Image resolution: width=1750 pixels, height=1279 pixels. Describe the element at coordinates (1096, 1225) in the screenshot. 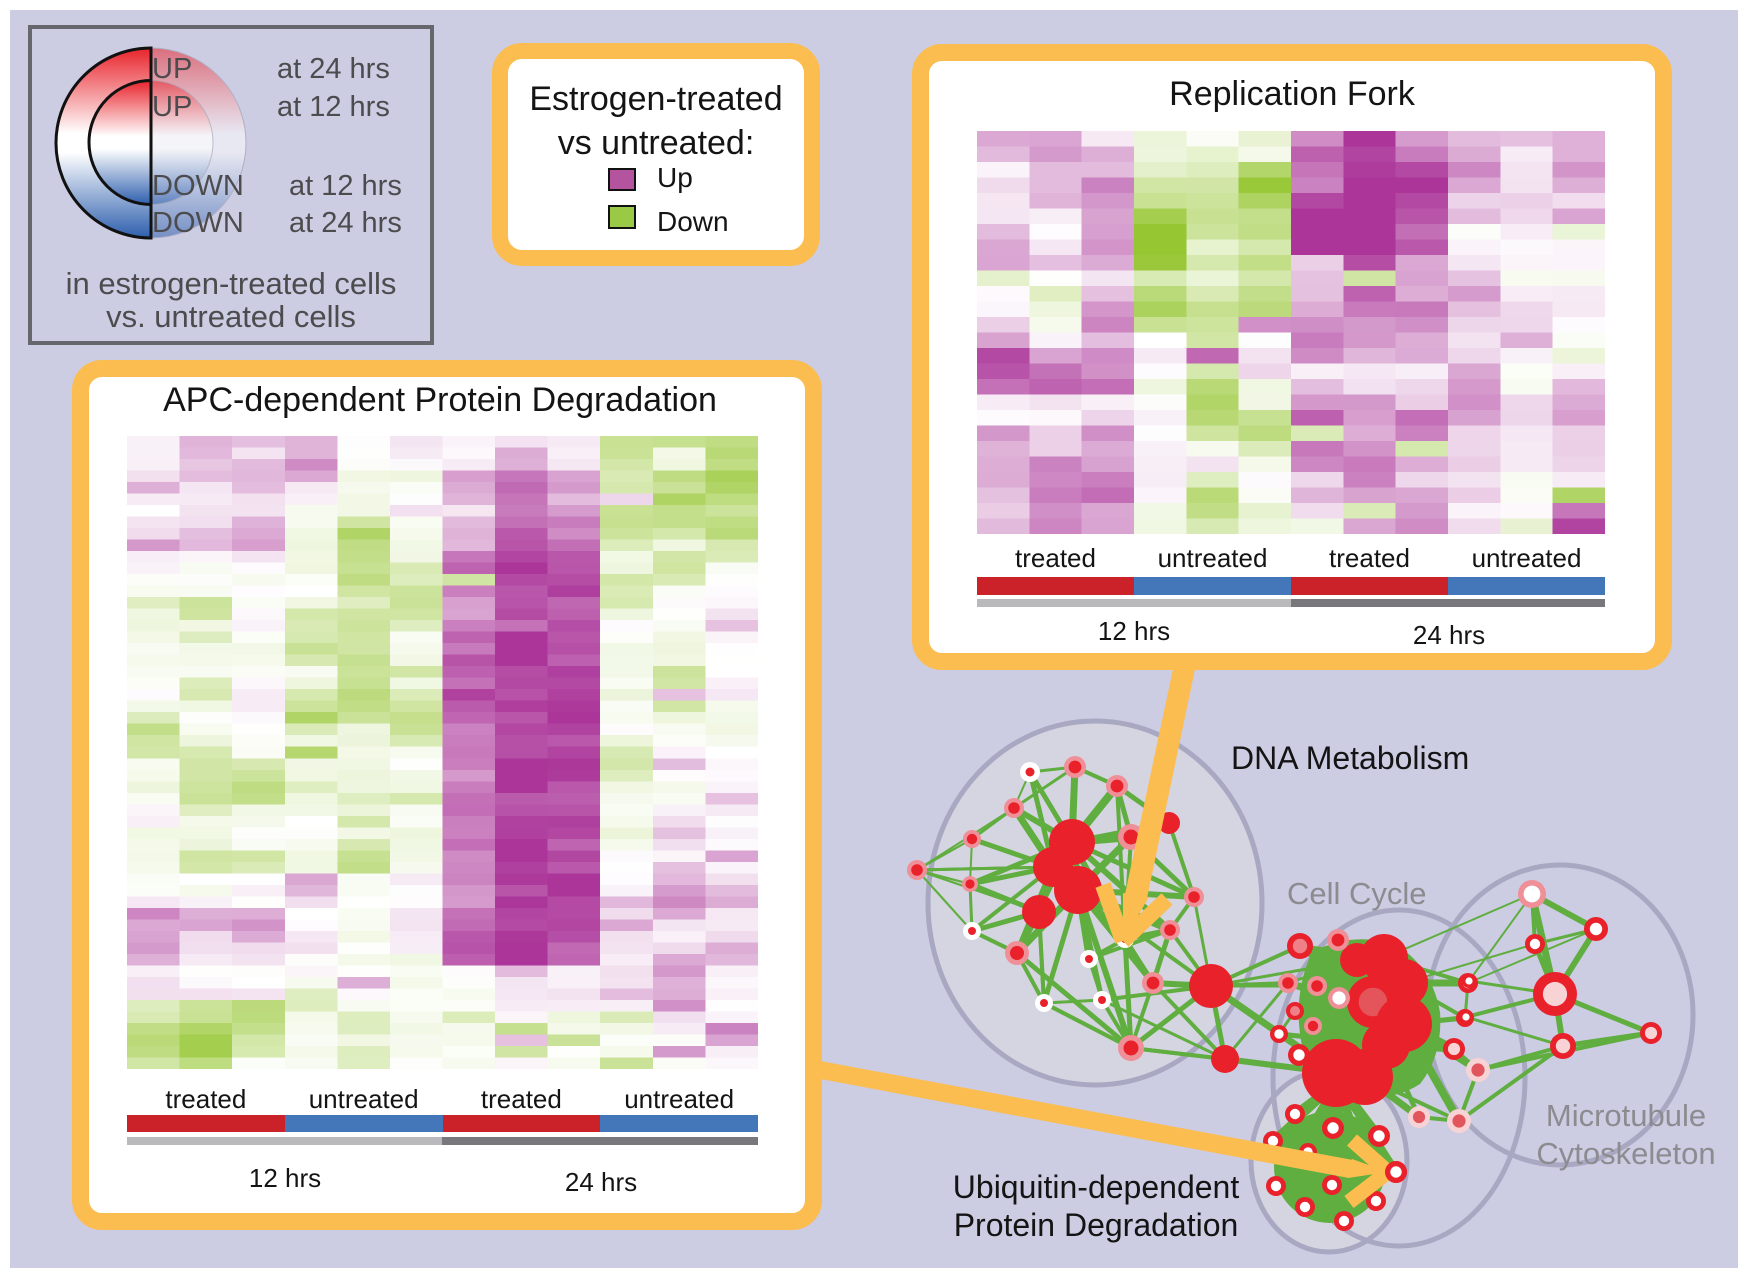

I see `svg-text: Protein Degradation` at that location.